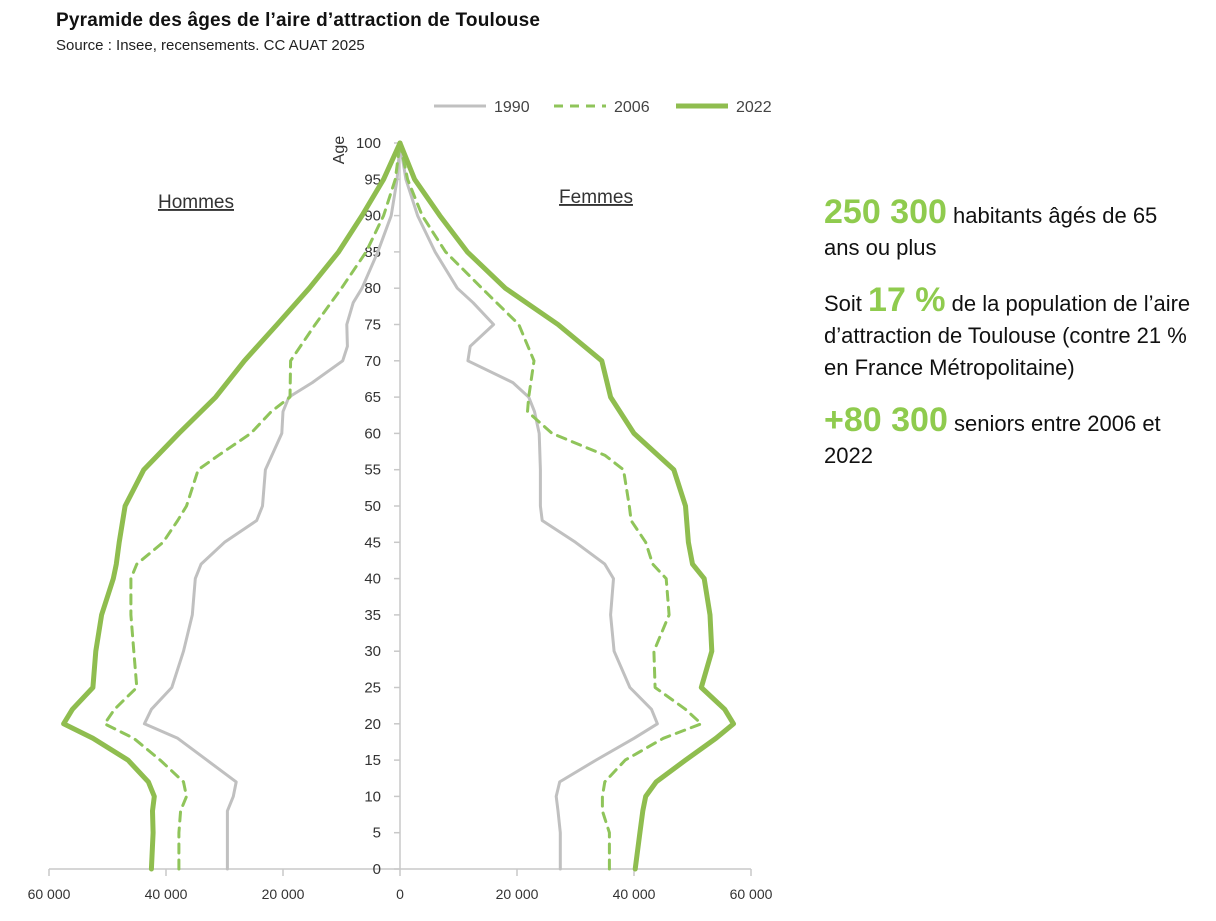  Describe the element at coordinates (372, 542) in the screenshot. I see `y-tick-label: 45` at that location.